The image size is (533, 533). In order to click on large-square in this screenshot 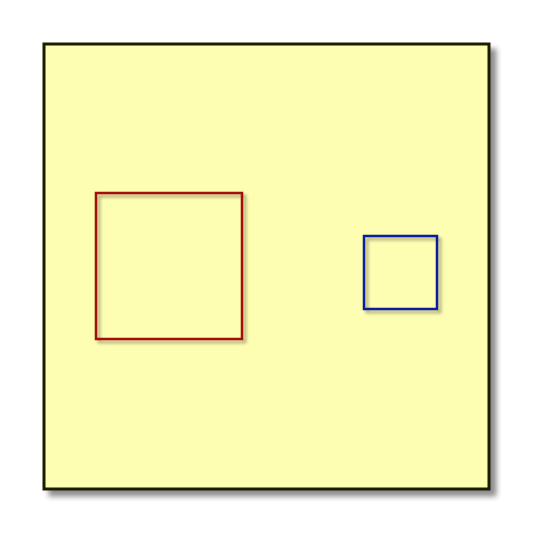, I will do `click(169, 266)`.